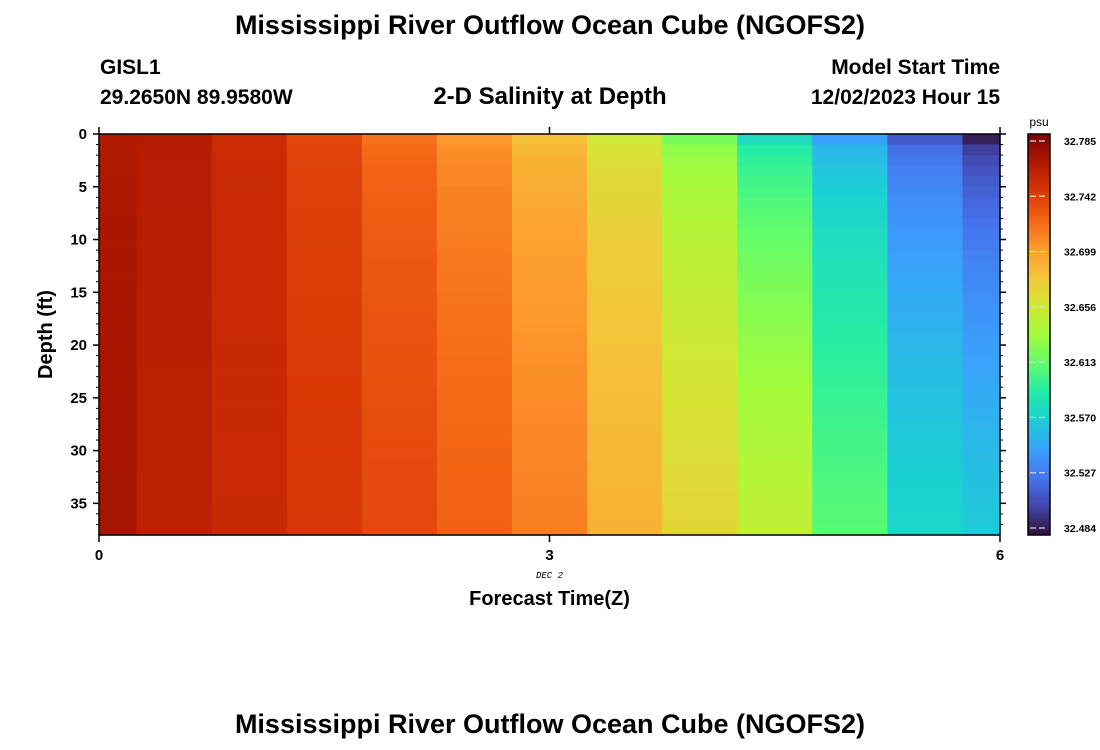 Image resolution: width=1100 pixels, height=750 pixels. Describe the element at coordinates (196, 97) in the screenshot. I see `station-coordinates: 29.2650N 89.9580W` at that location.